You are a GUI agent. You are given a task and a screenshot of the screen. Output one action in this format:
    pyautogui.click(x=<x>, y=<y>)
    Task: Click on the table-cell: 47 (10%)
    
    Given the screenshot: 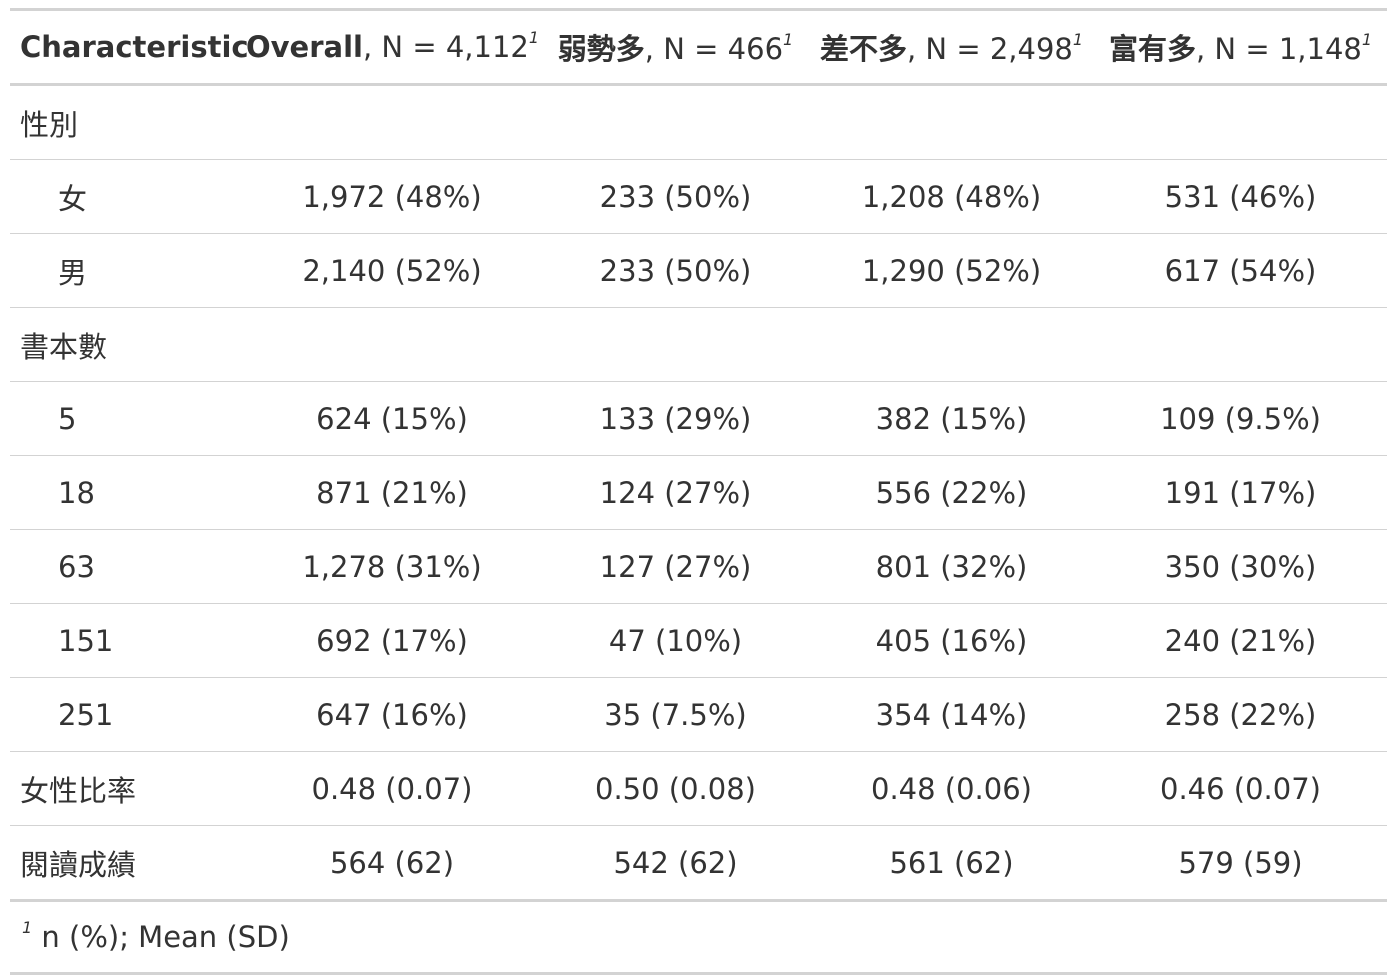 What is the action you would take?
    pyautogui.click(x=675, y=640)
    